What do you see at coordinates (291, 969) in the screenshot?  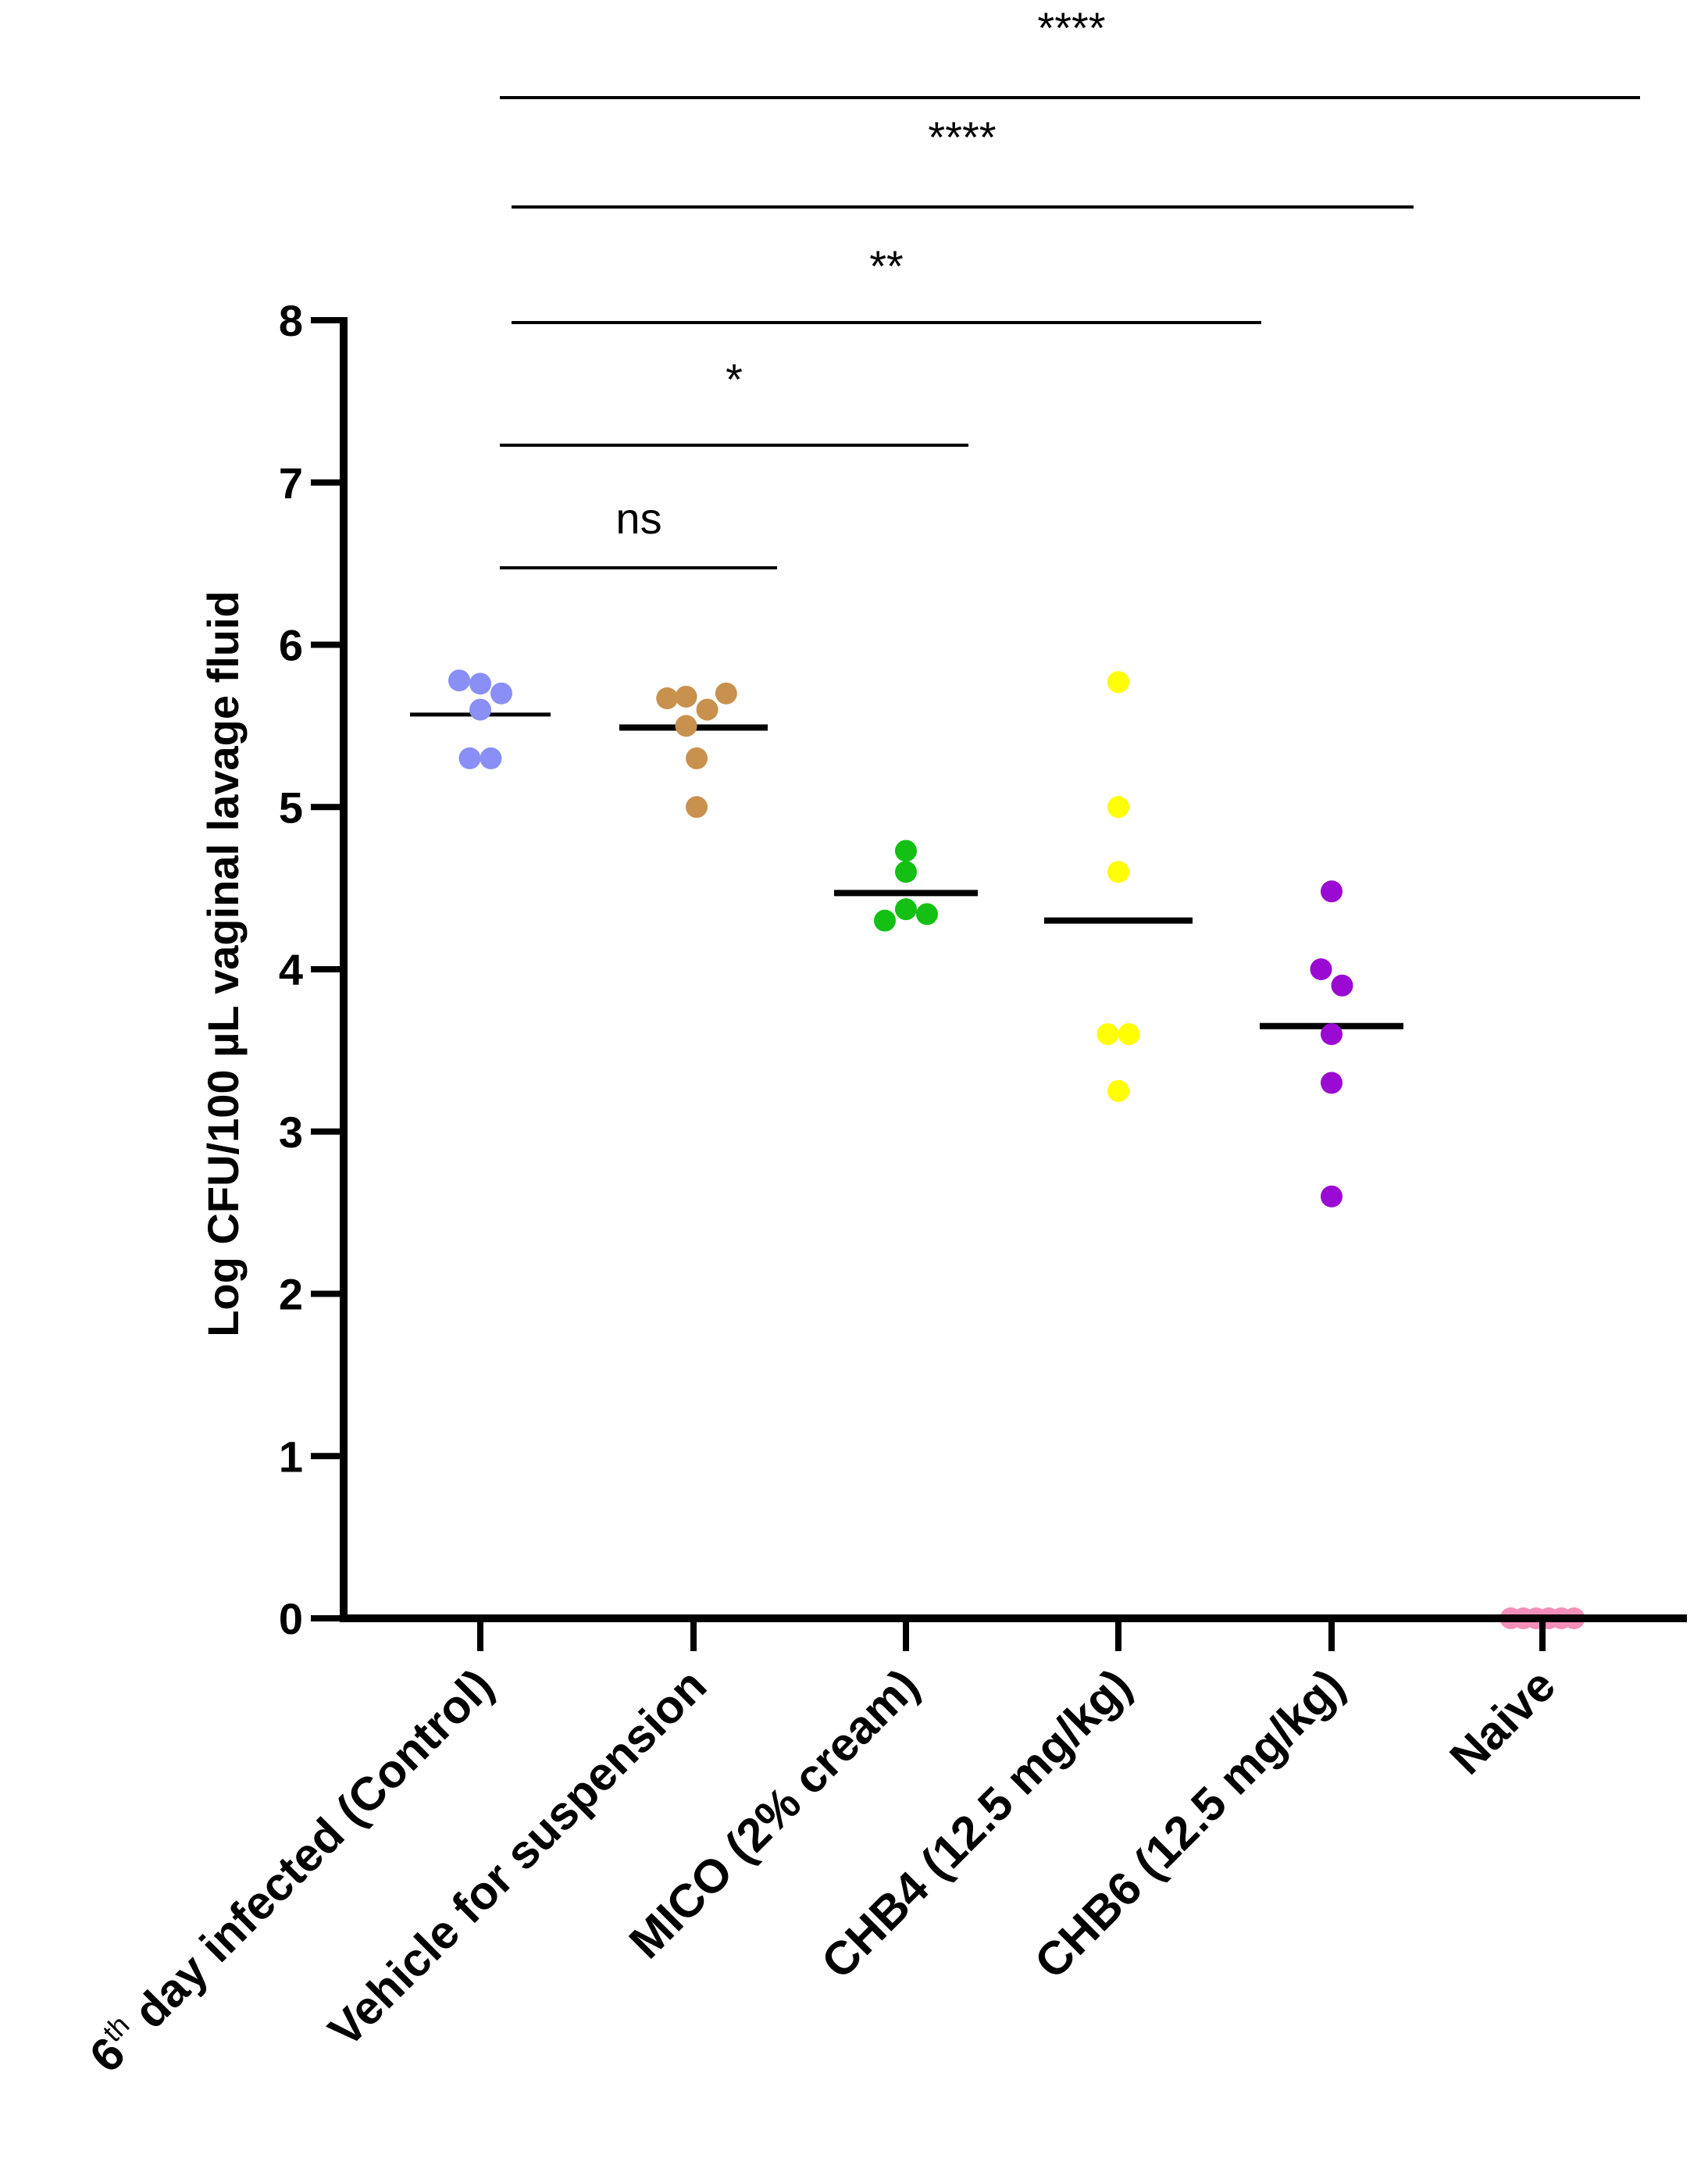 I see `y-tick-label: 4` at bounding box center [291, 969].